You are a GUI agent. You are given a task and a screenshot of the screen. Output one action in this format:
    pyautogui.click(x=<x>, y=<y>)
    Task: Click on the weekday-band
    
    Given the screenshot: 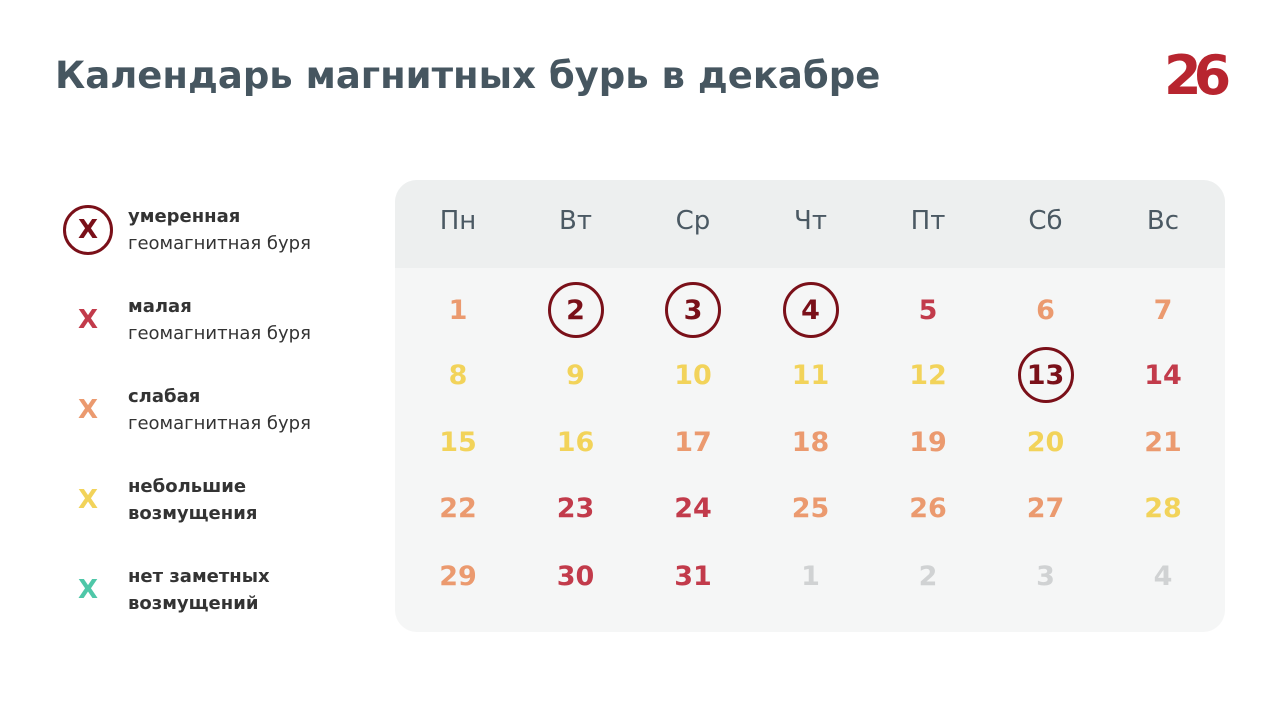 What is the action you would take?
    pyautogui.click(x=810, y=224)
    